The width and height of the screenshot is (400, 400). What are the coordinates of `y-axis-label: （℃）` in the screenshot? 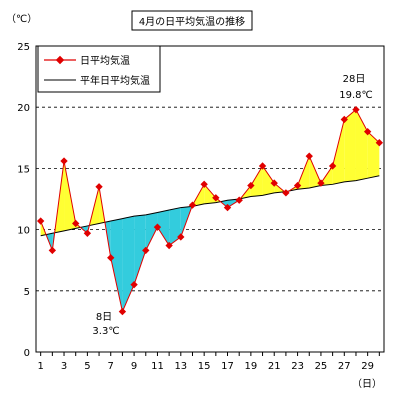 It's located at (21, 19).